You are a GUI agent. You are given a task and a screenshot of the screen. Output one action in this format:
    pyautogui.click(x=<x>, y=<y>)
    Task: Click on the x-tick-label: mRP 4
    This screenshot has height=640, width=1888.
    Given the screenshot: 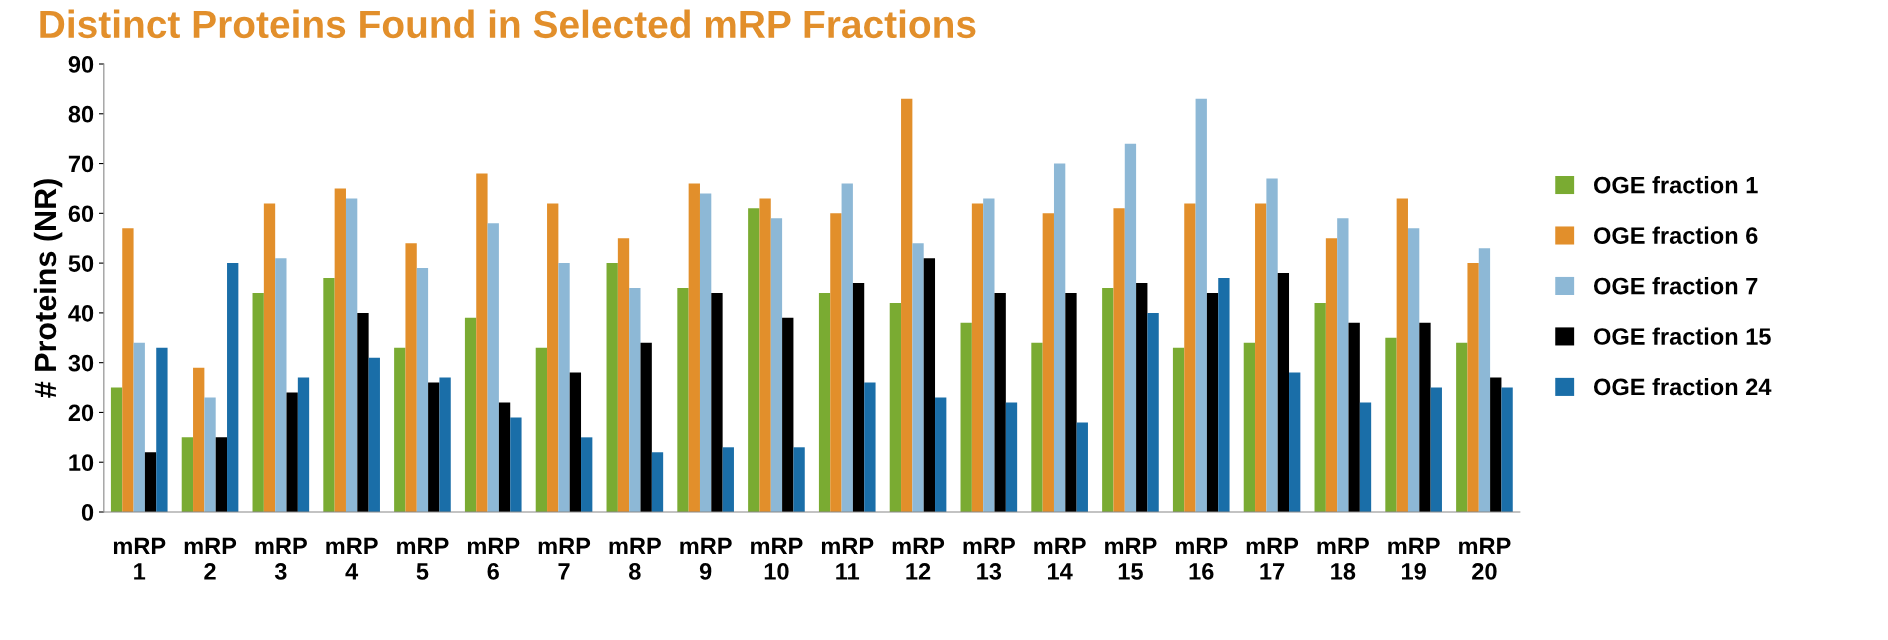 What is the action you would take?
    pyautogui.click(x=352, y=558)
    